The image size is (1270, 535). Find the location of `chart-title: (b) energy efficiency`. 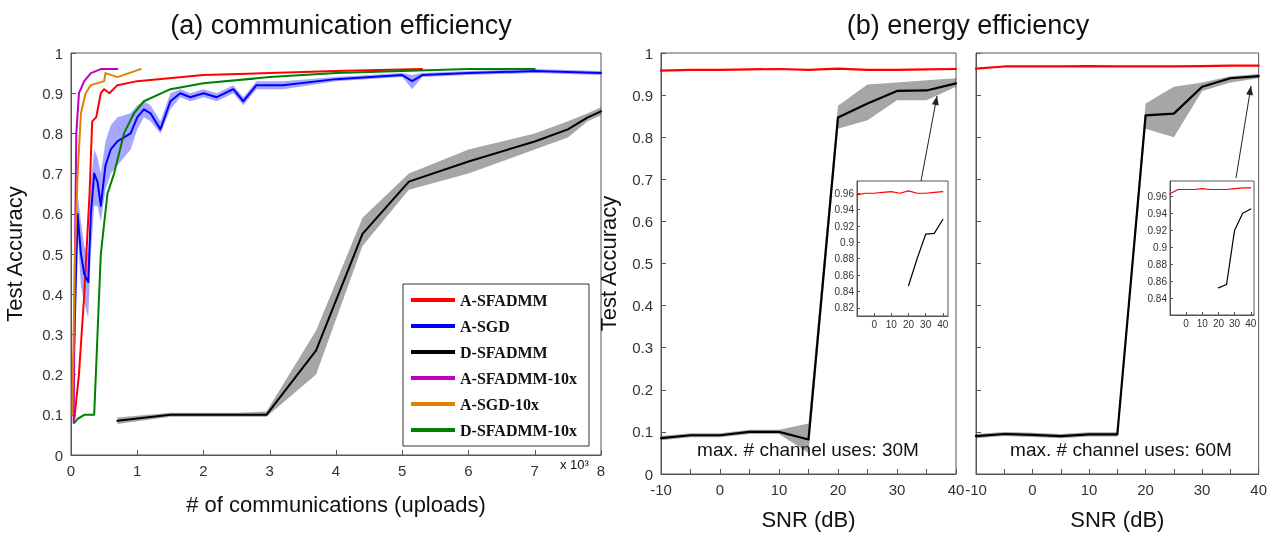

chart-title: (b) energy efficiency is located at coordinates (968, 24).